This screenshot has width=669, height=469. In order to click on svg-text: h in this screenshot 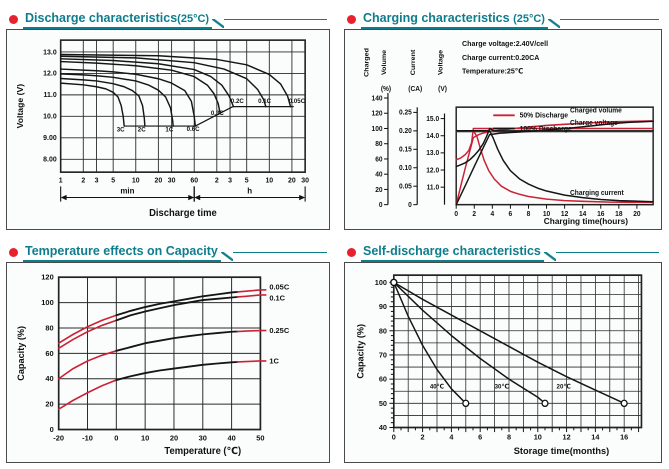, I will do `click(249, 190)`.